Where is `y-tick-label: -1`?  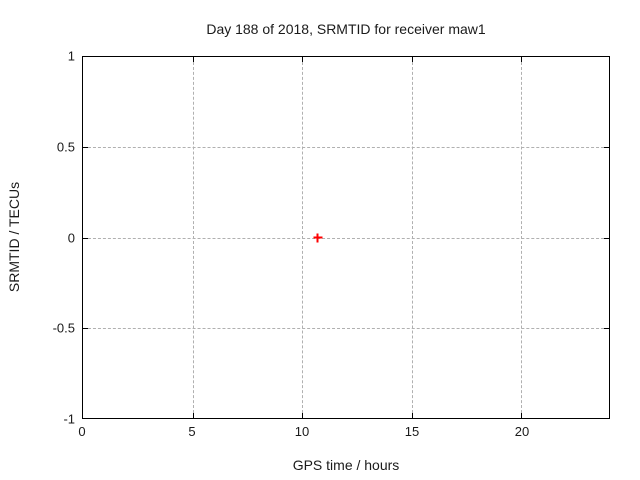
y-tick-label: -1 is located at coordinates (69, 419).